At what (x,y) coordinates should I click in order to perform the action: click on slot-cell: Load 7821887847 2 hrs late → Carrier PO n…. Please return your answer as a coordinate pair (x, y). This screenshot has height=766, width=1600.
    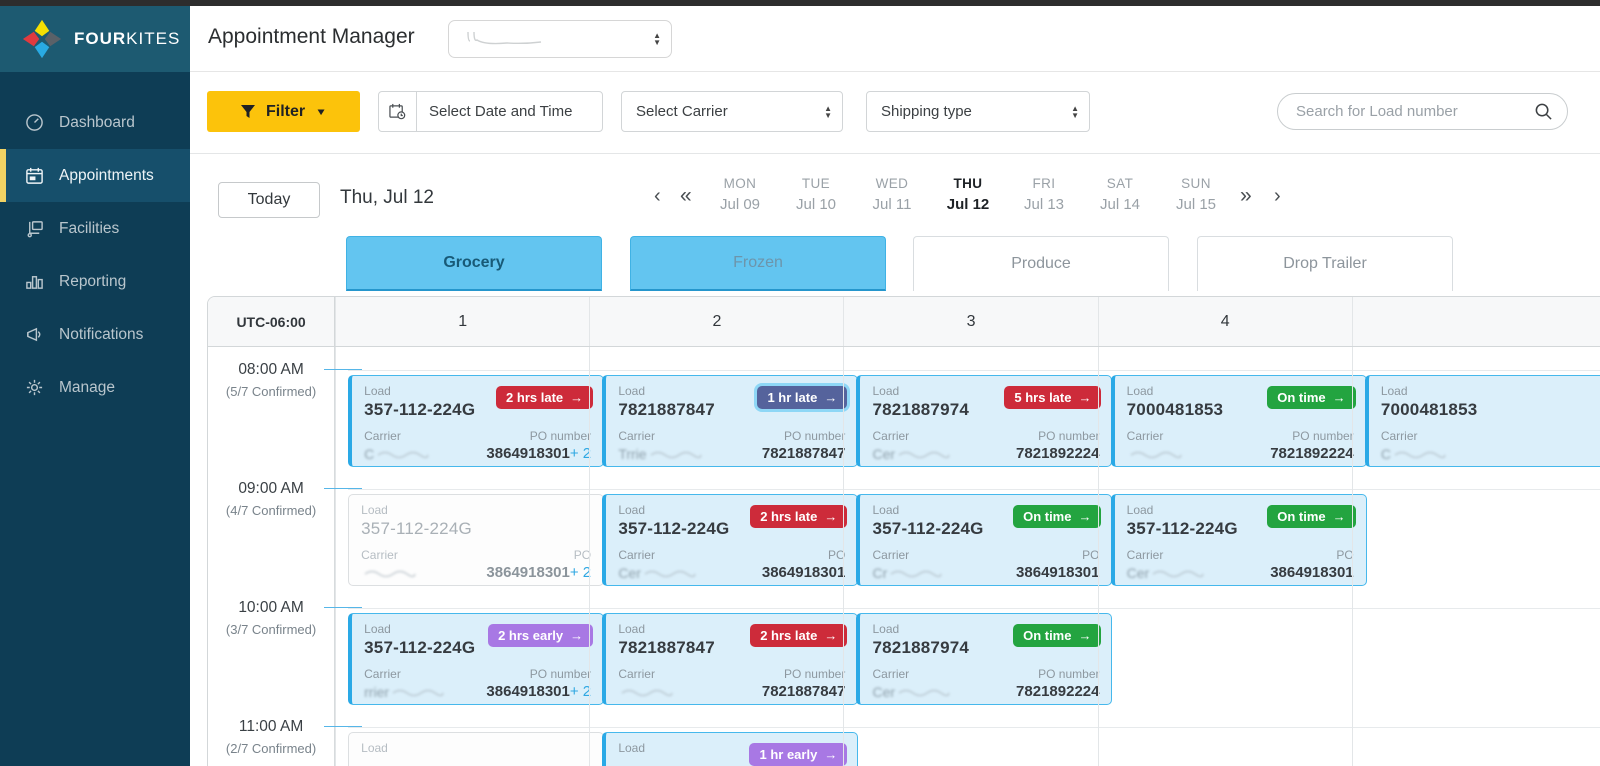
    Looking at the image, I should click on (724, 645).